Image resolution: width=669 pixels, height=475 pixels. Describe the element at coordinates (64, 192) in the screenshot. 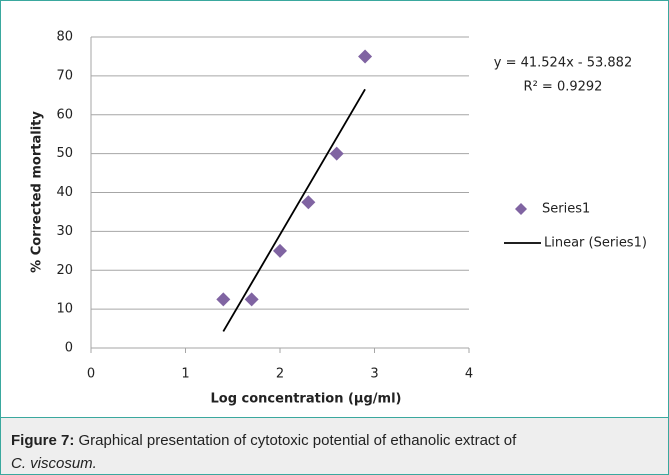

I see `y-tick-label: 40` at that location.